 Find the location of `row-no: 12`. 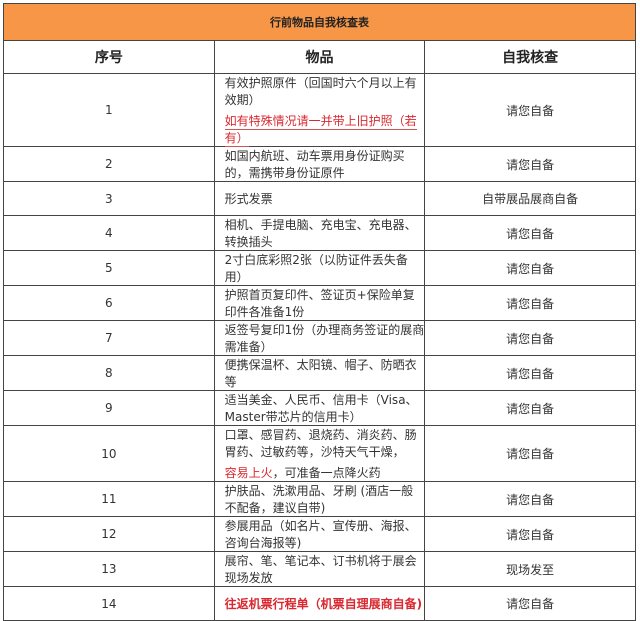

row-no: 12 is located at coordinates (109, 534).